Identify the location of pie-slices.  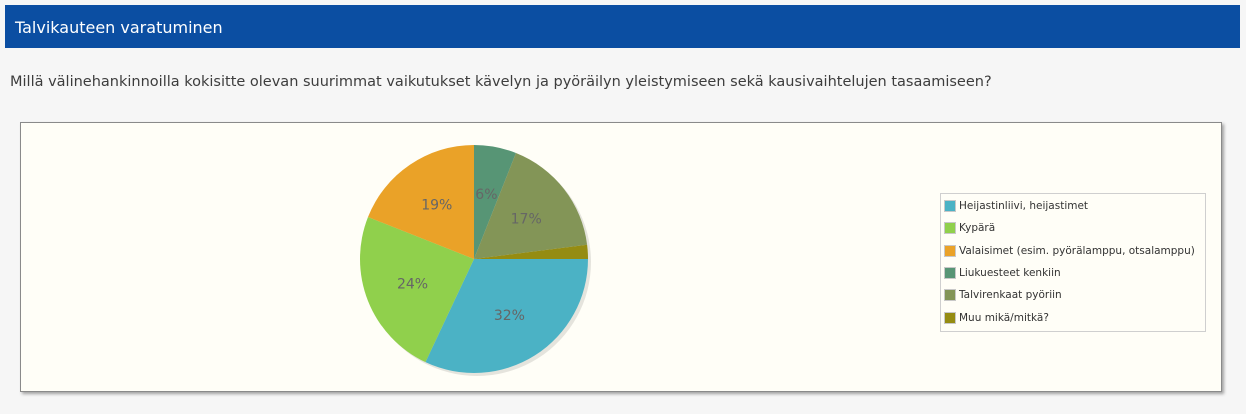
(474, 259).